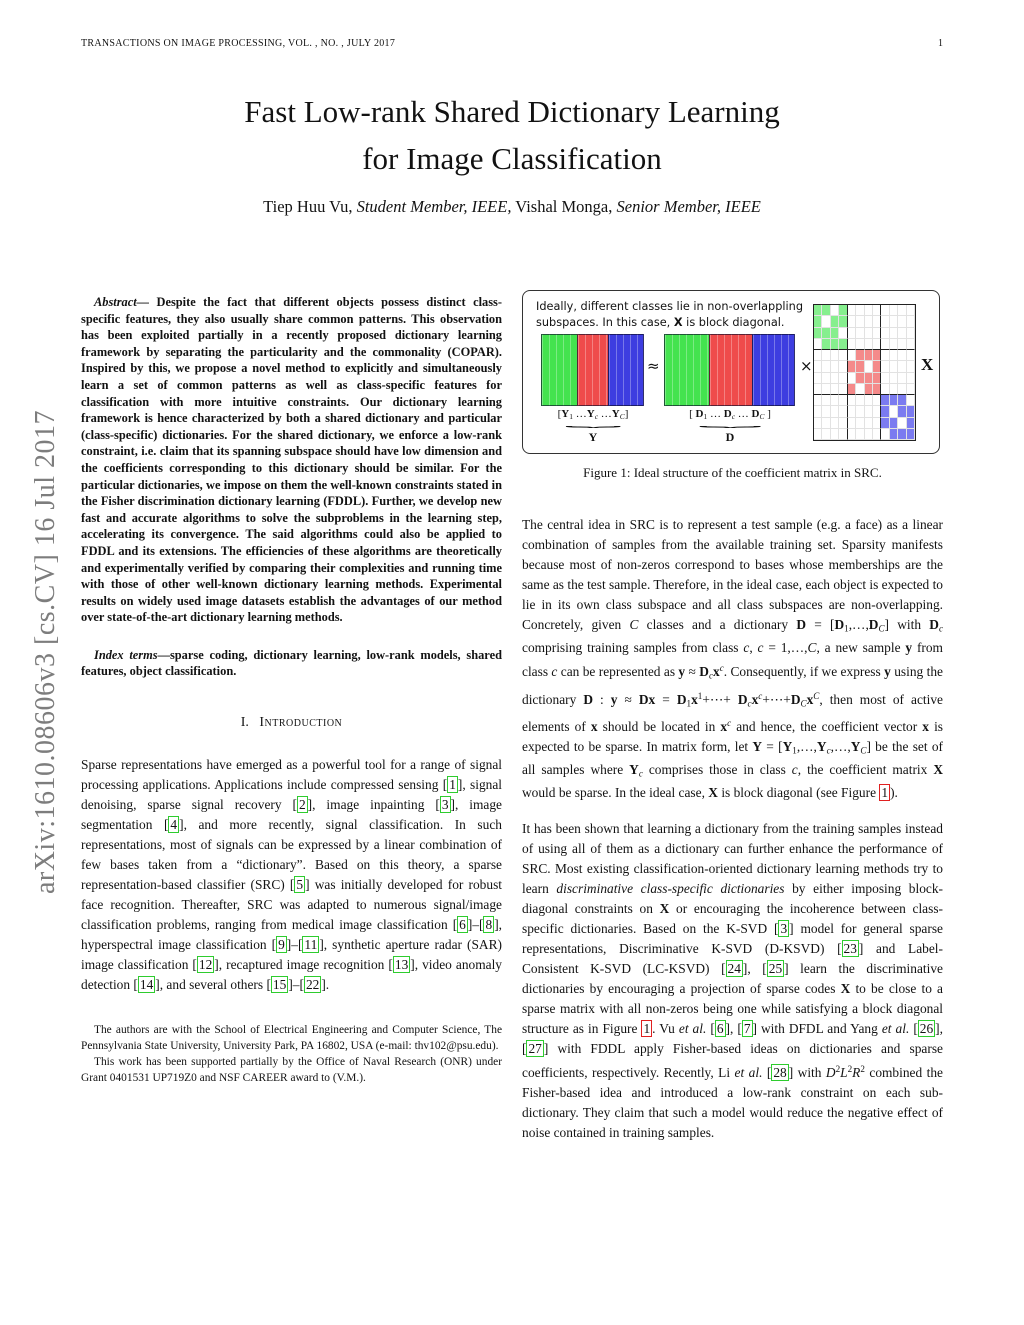 The width and height of the screenshot is (1024, 1325). Describe the element at coordinates (797, 648) in the screenshot. I see `text-run: ,…,` at that location.